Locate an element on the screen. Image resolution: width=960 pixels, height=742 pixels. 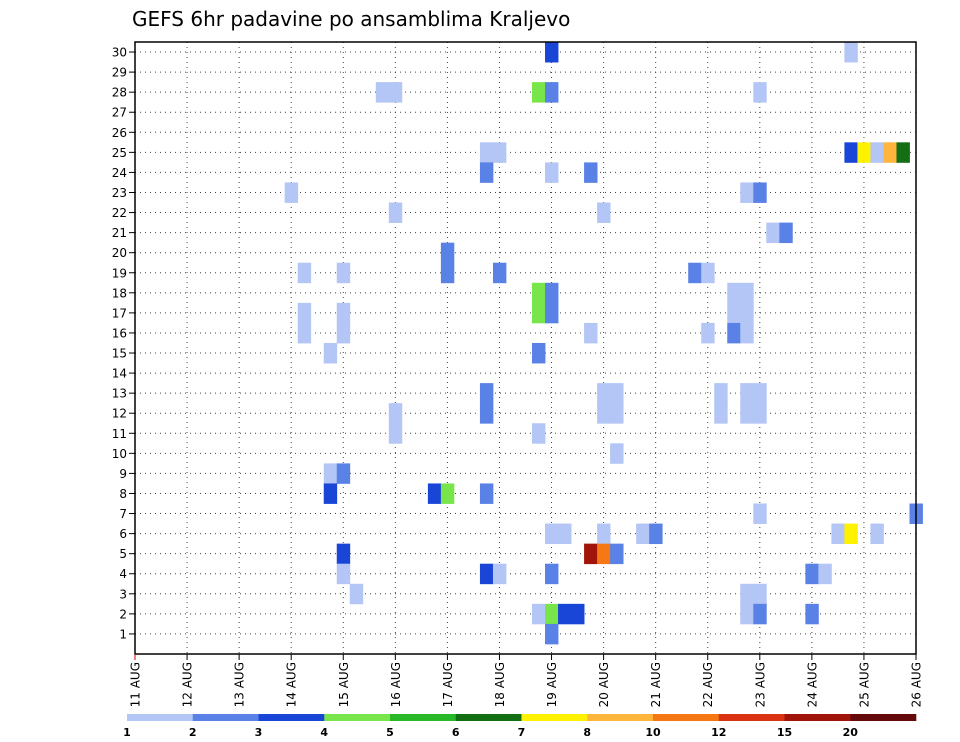
x-tick-label: 21 AUG is located at coordinates (656, 684).